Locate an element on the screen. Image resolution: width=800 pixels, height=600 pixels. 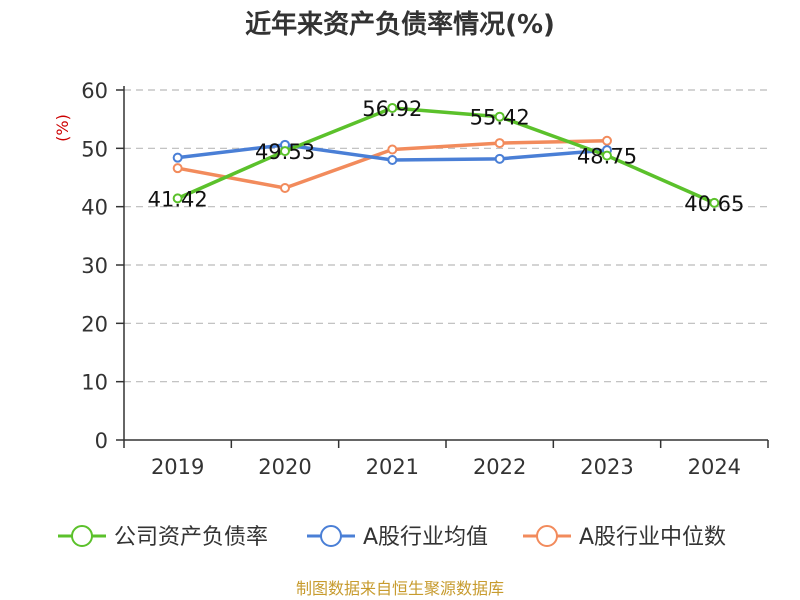
data-label: 49.53 is located at coordinates (285, 152).